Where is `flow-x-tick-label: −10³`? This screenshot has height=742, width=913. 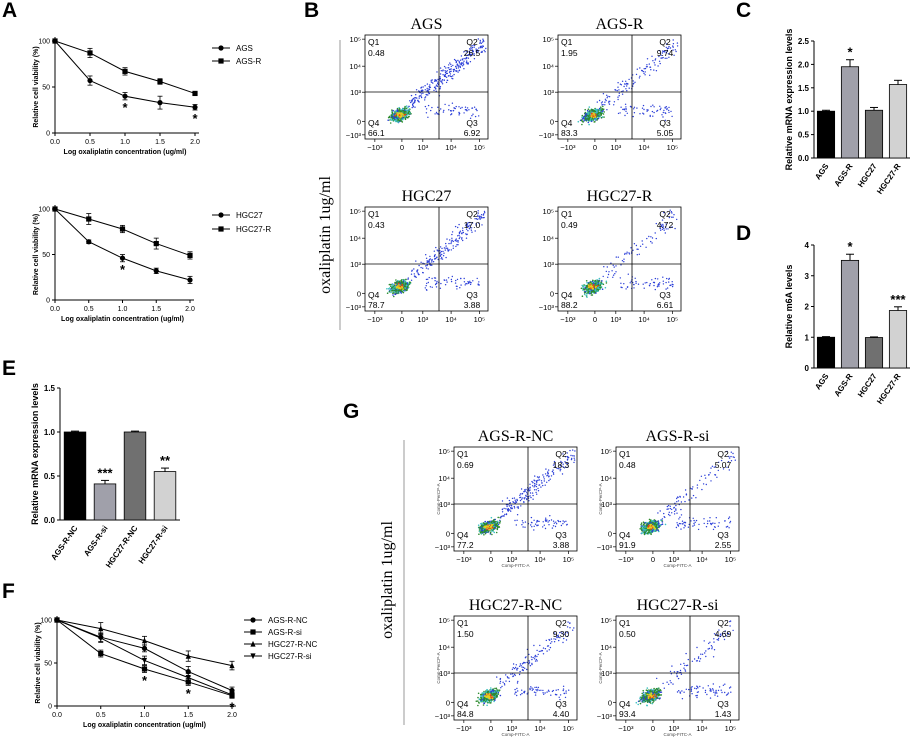 flow-x-tick-label: −10³ is located at coordinates (375, 319).